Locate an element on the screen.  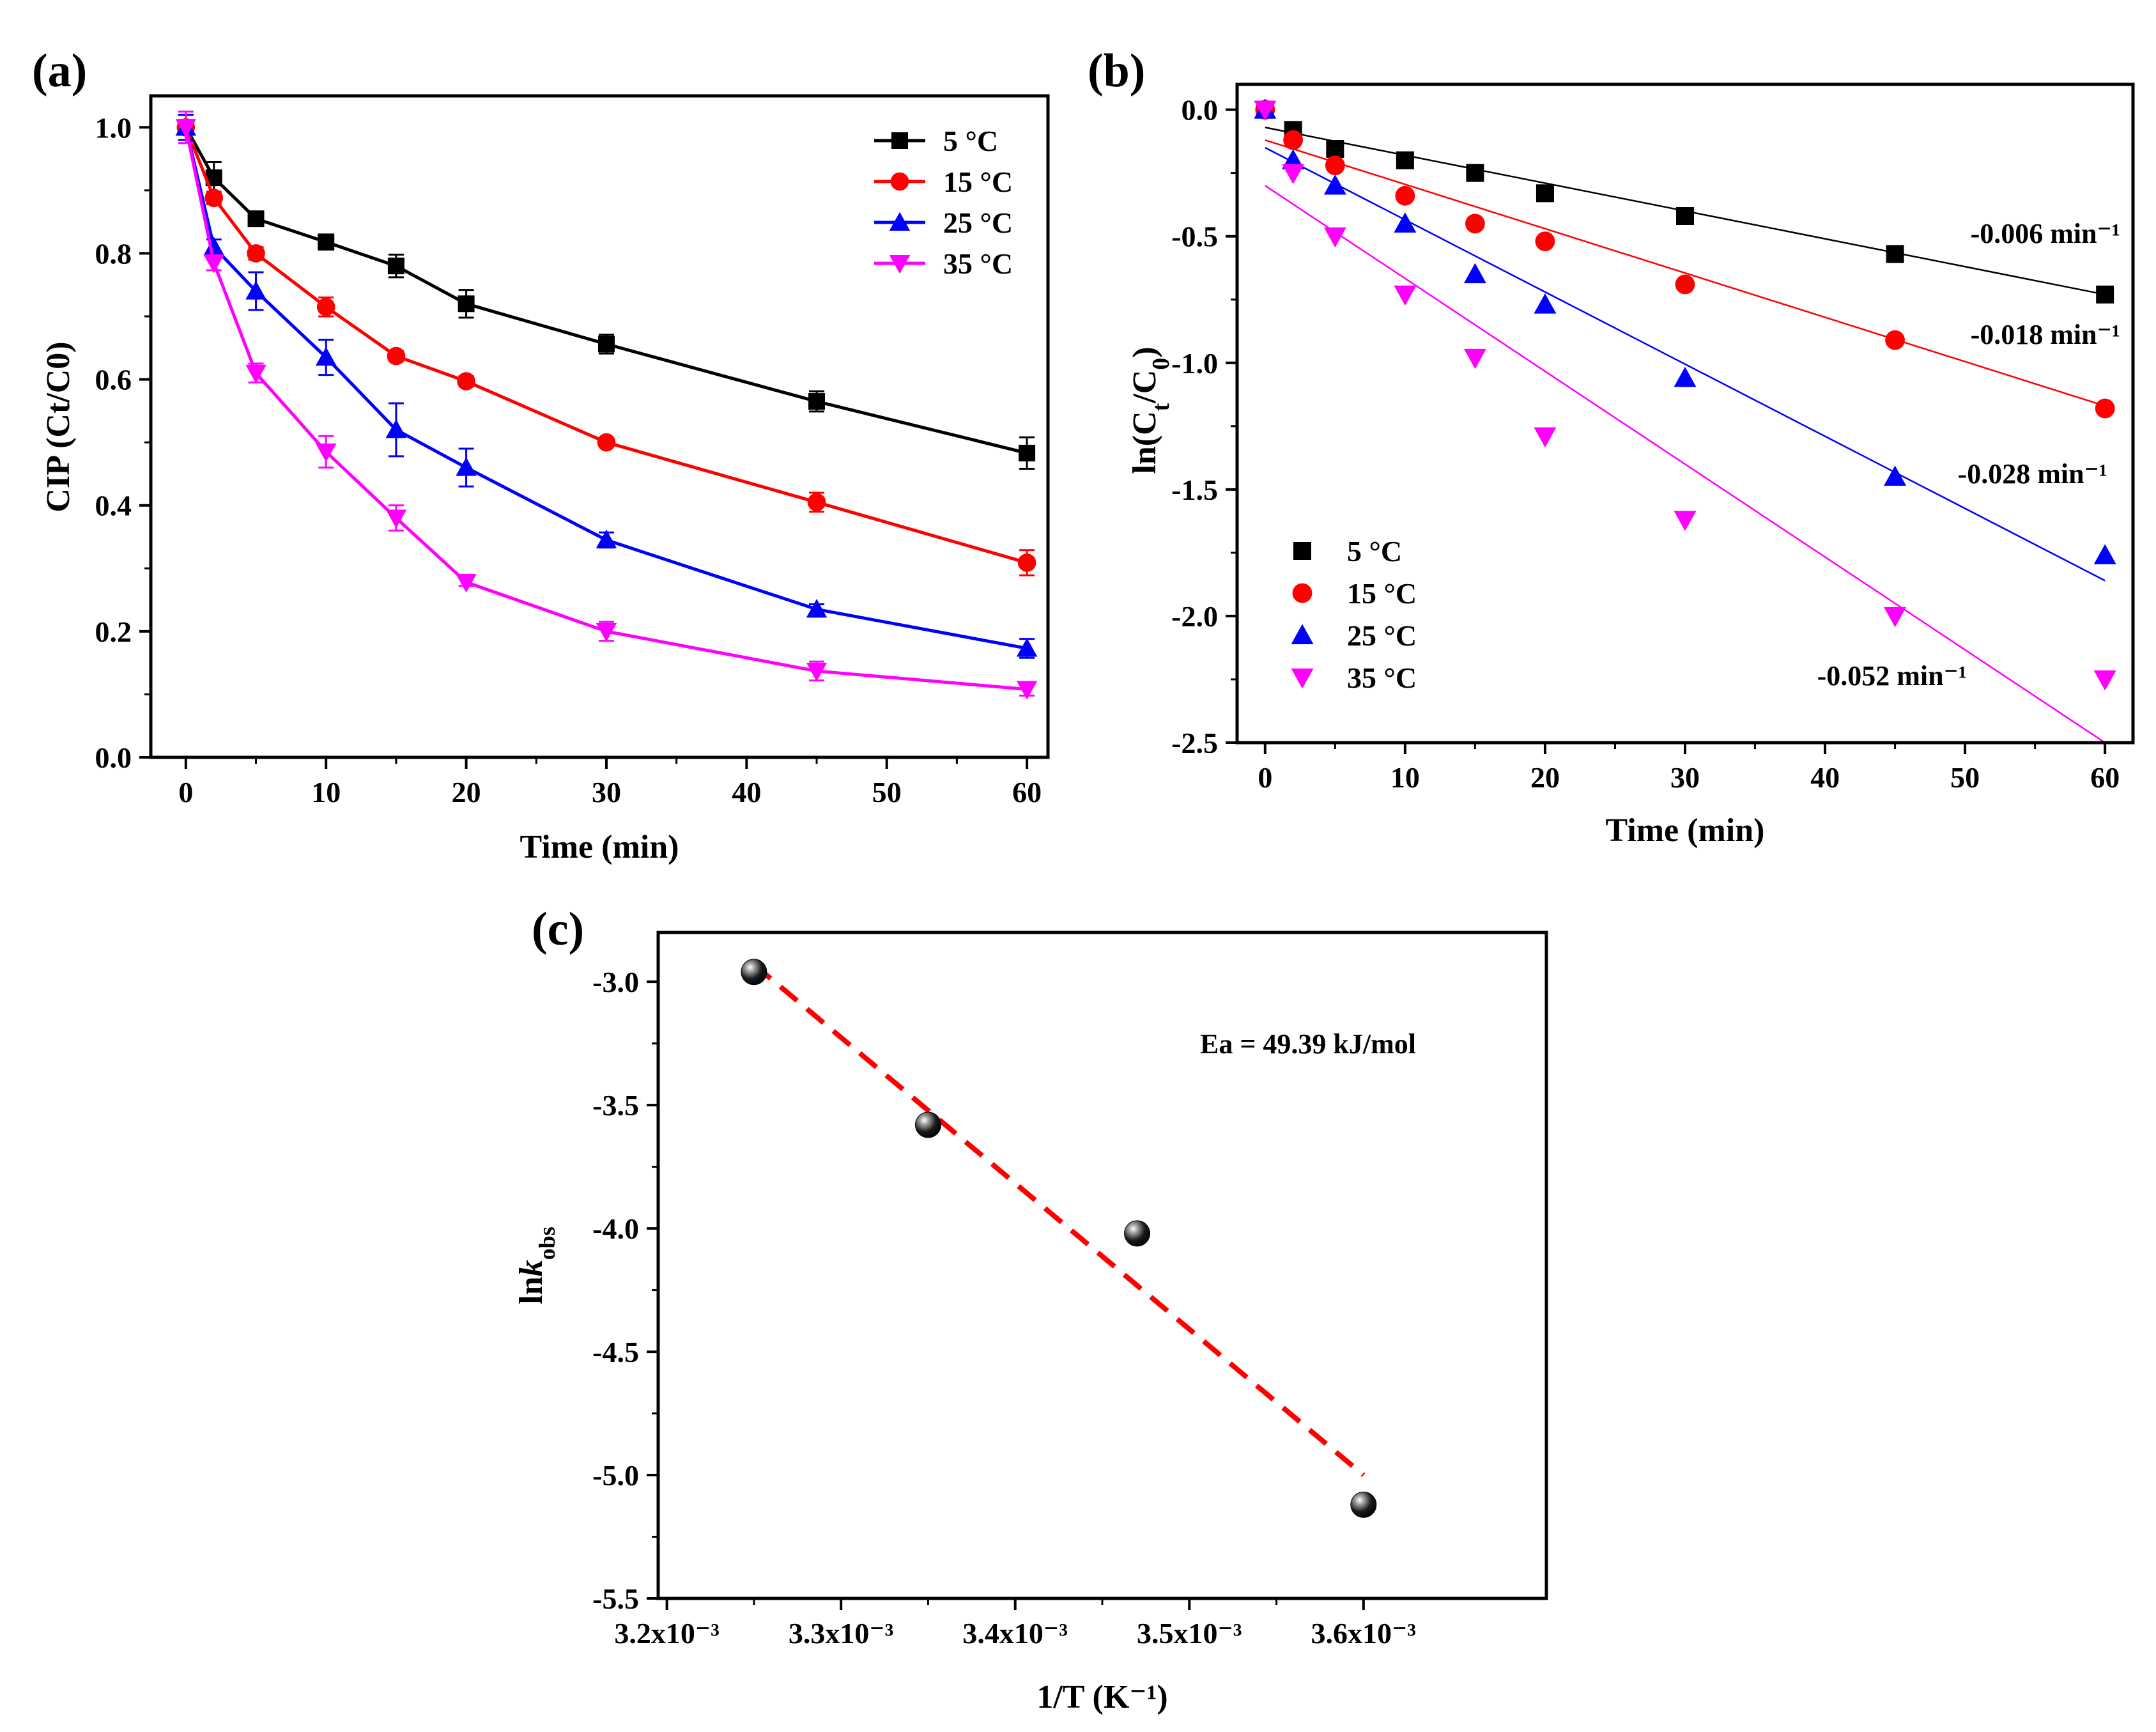
panel-a-y-tick-label: 0.6 is located at coordinates (113, 380).